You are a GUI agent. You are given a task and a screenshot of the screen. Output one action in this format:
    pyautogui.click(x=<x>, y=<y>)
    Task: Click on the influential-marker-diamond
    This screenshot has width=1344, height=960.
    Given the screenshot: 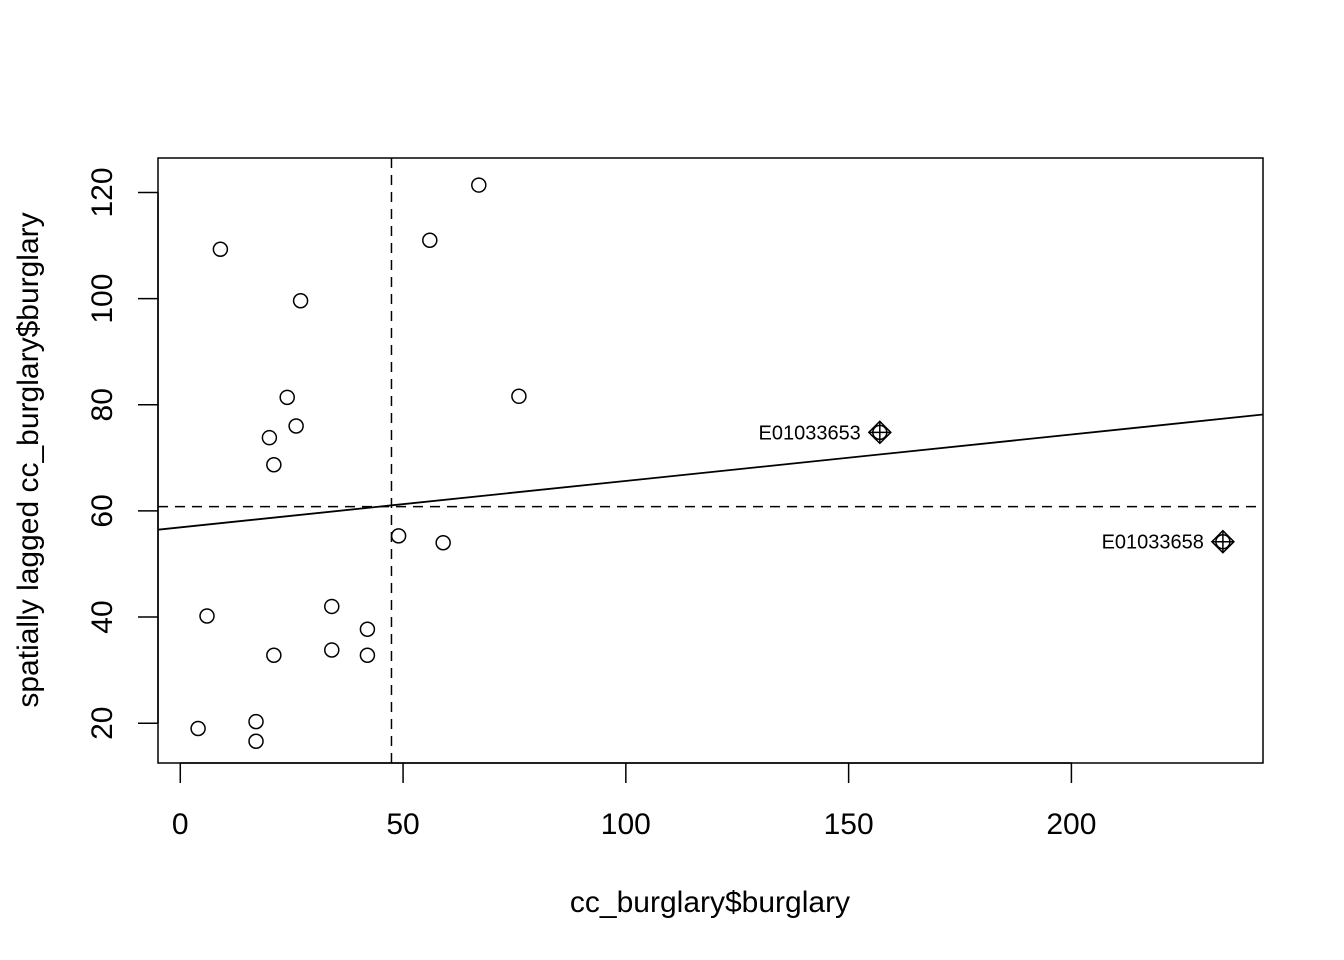 What is the action you would take?
    pyautogui.click(x=879, y=432)
    